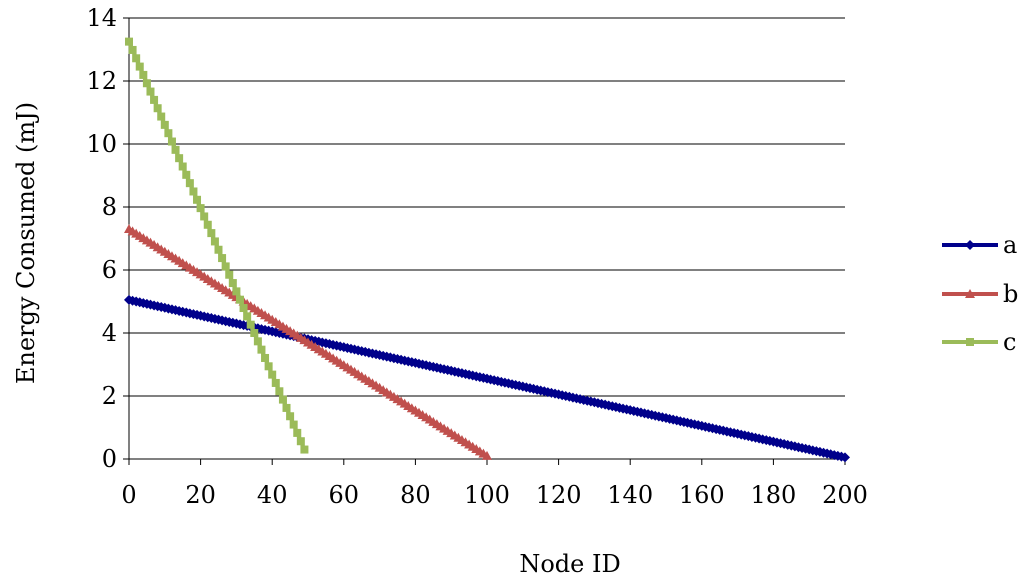 This screenshot has width=1024, height=581. I want to click on y-tick-label: 8, so click(109, 207).